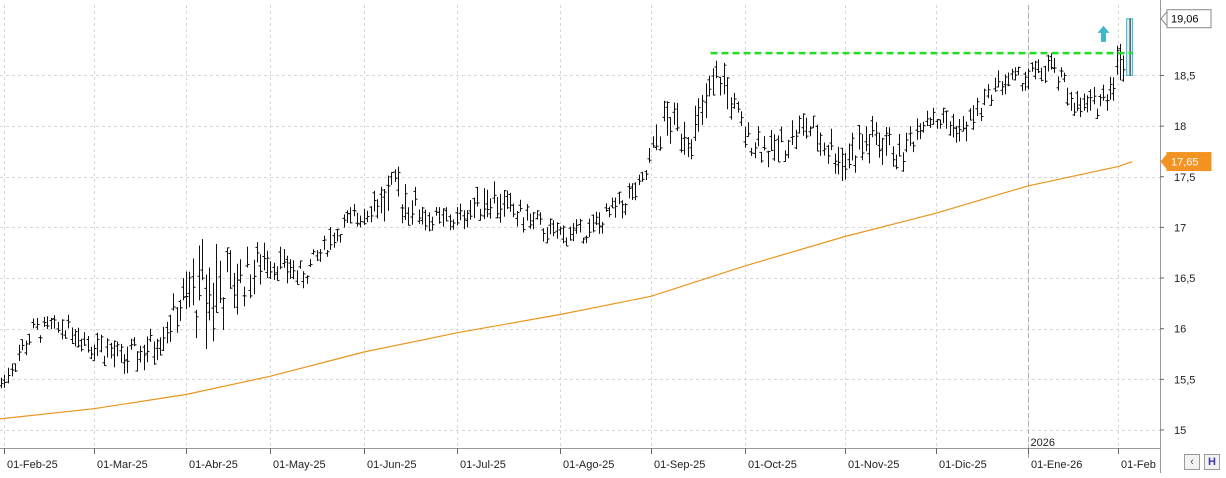  I want to click on x-tick-label: 01-Oct-25, so click(772, 465).